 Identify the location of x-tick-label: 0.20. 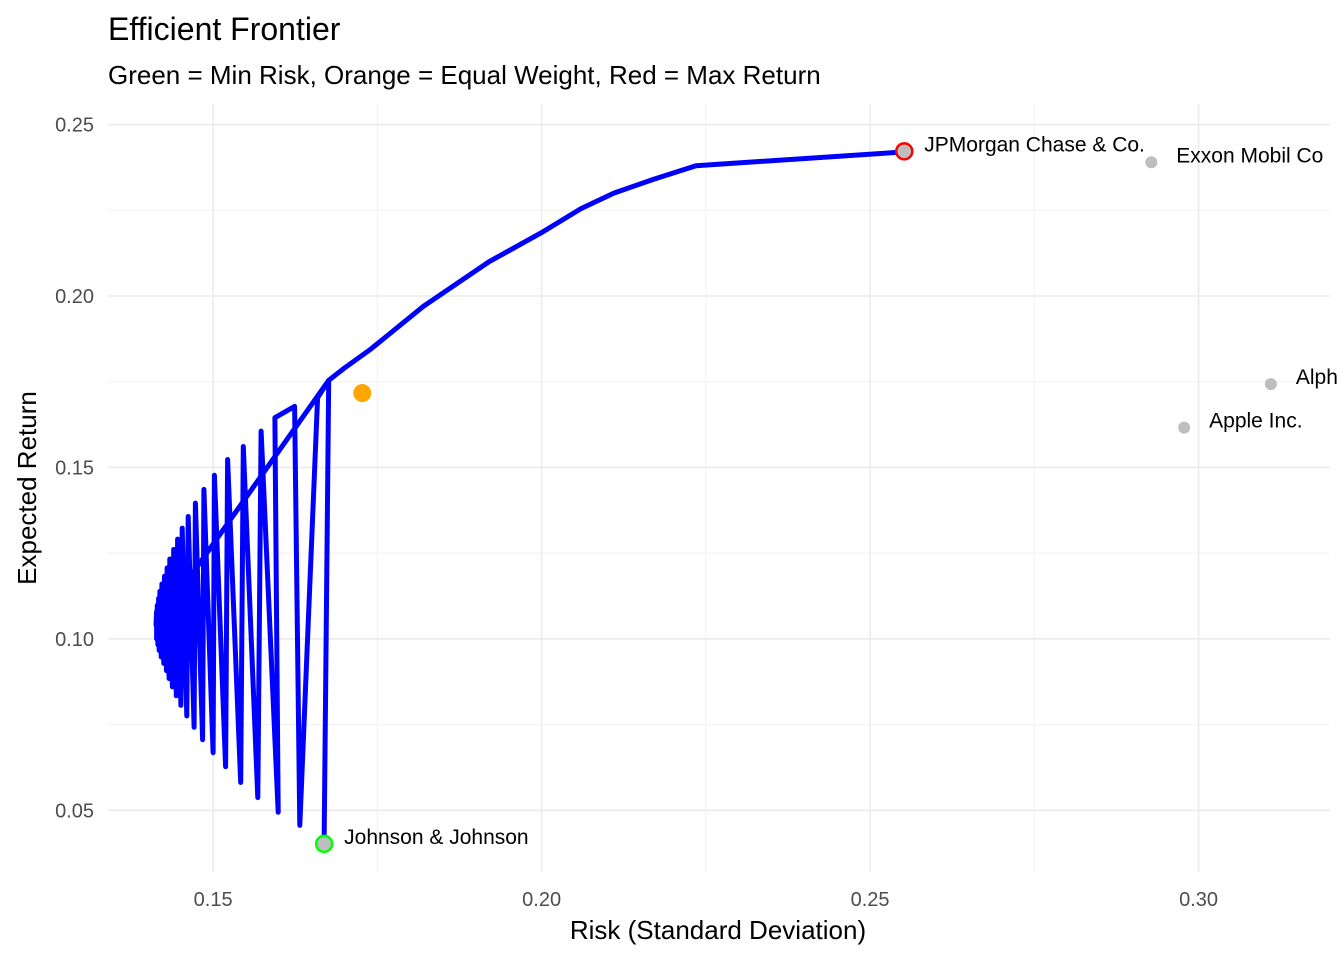
(541, 900).